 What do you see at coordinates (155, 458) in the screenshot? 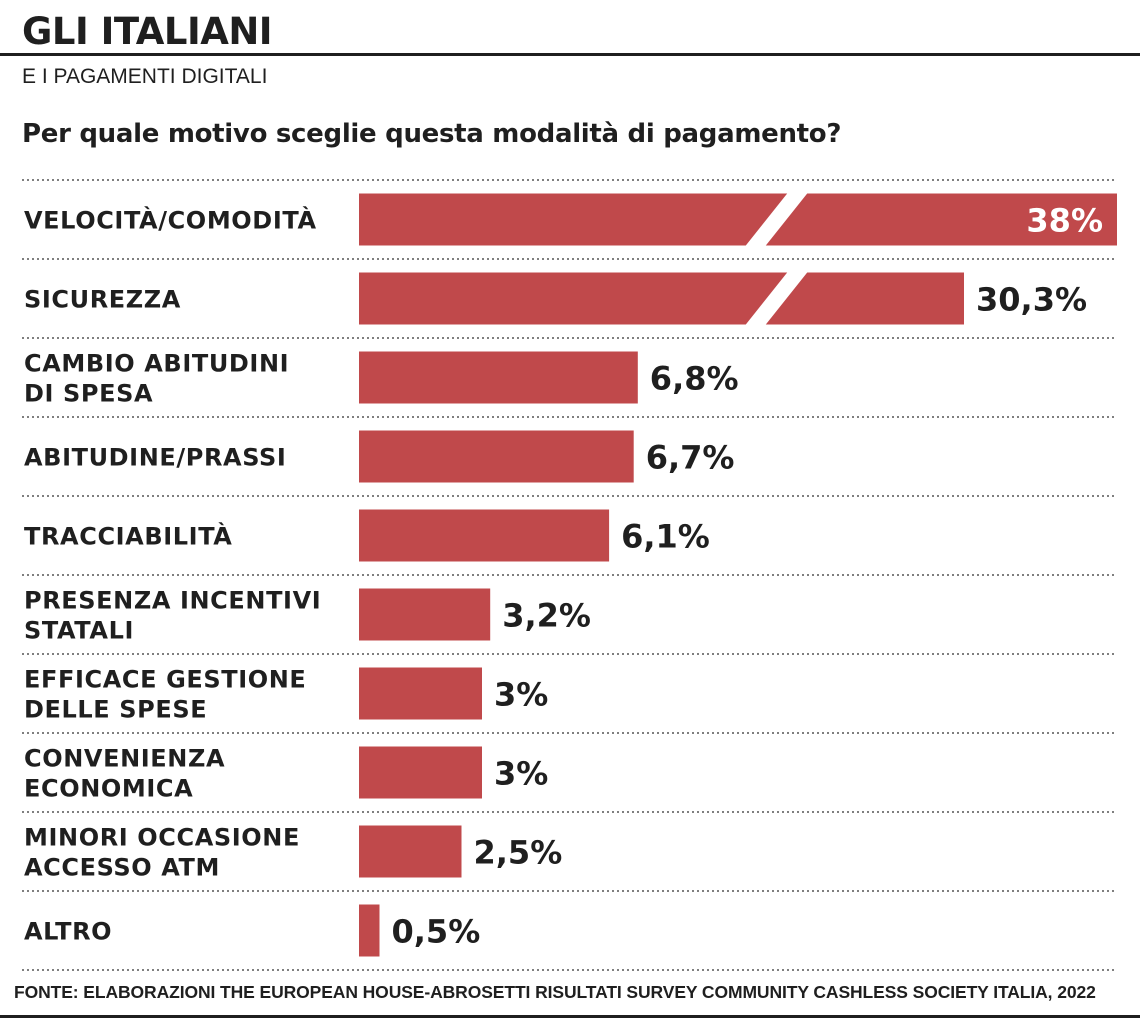
I see `category-label: ABITUDINE/PRASSI` at bounding box center [155, 458].